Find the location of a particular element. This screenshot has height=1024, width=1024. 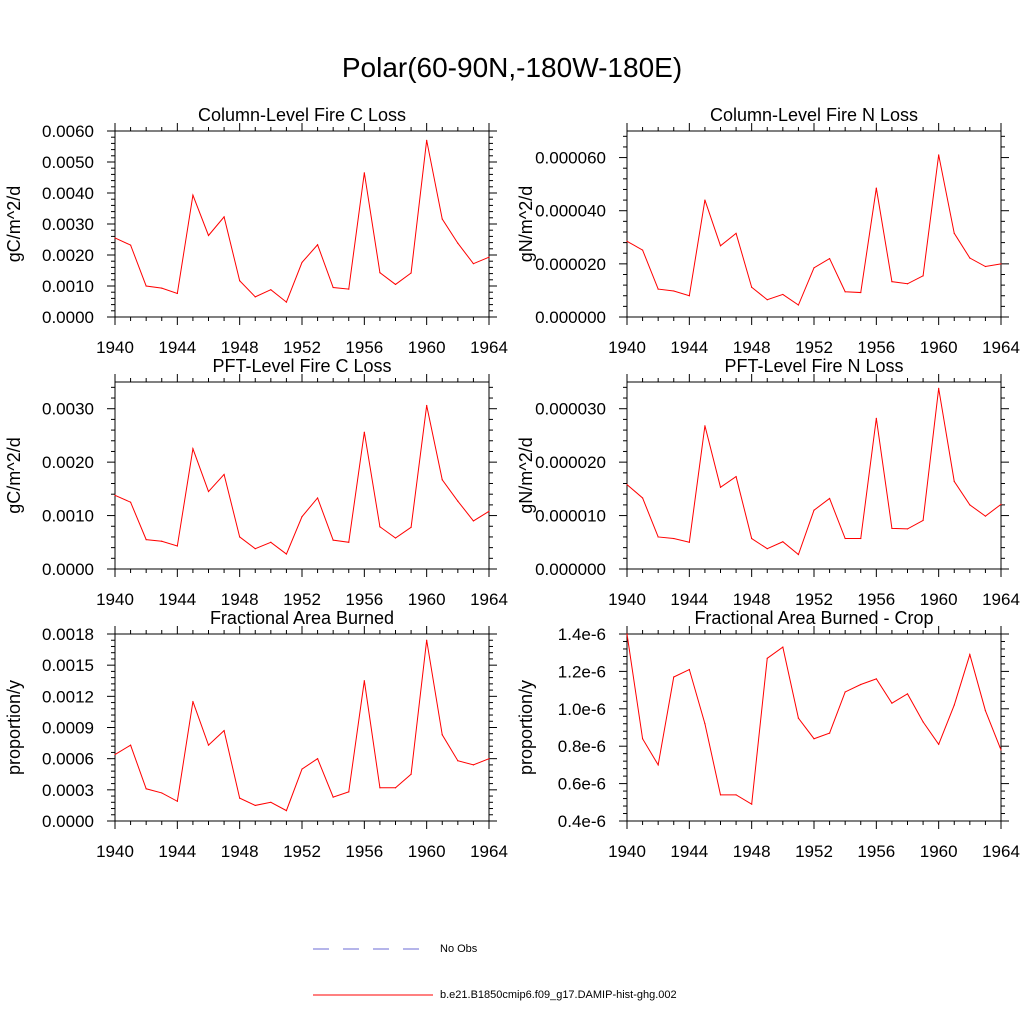

y-axis-label: gC/m^2/d is located at coordinates (14, 475).